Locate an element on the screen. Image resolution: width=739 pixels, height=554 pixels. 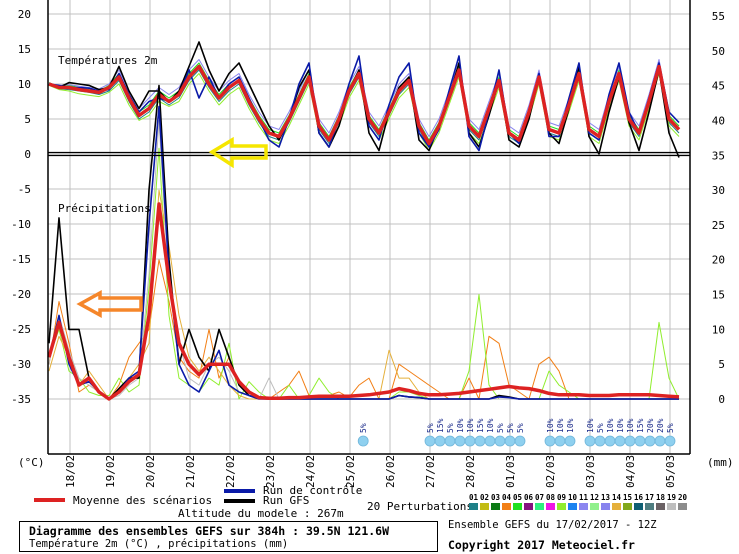
perturbation-id: 11 is located at coordinates (584, 497).